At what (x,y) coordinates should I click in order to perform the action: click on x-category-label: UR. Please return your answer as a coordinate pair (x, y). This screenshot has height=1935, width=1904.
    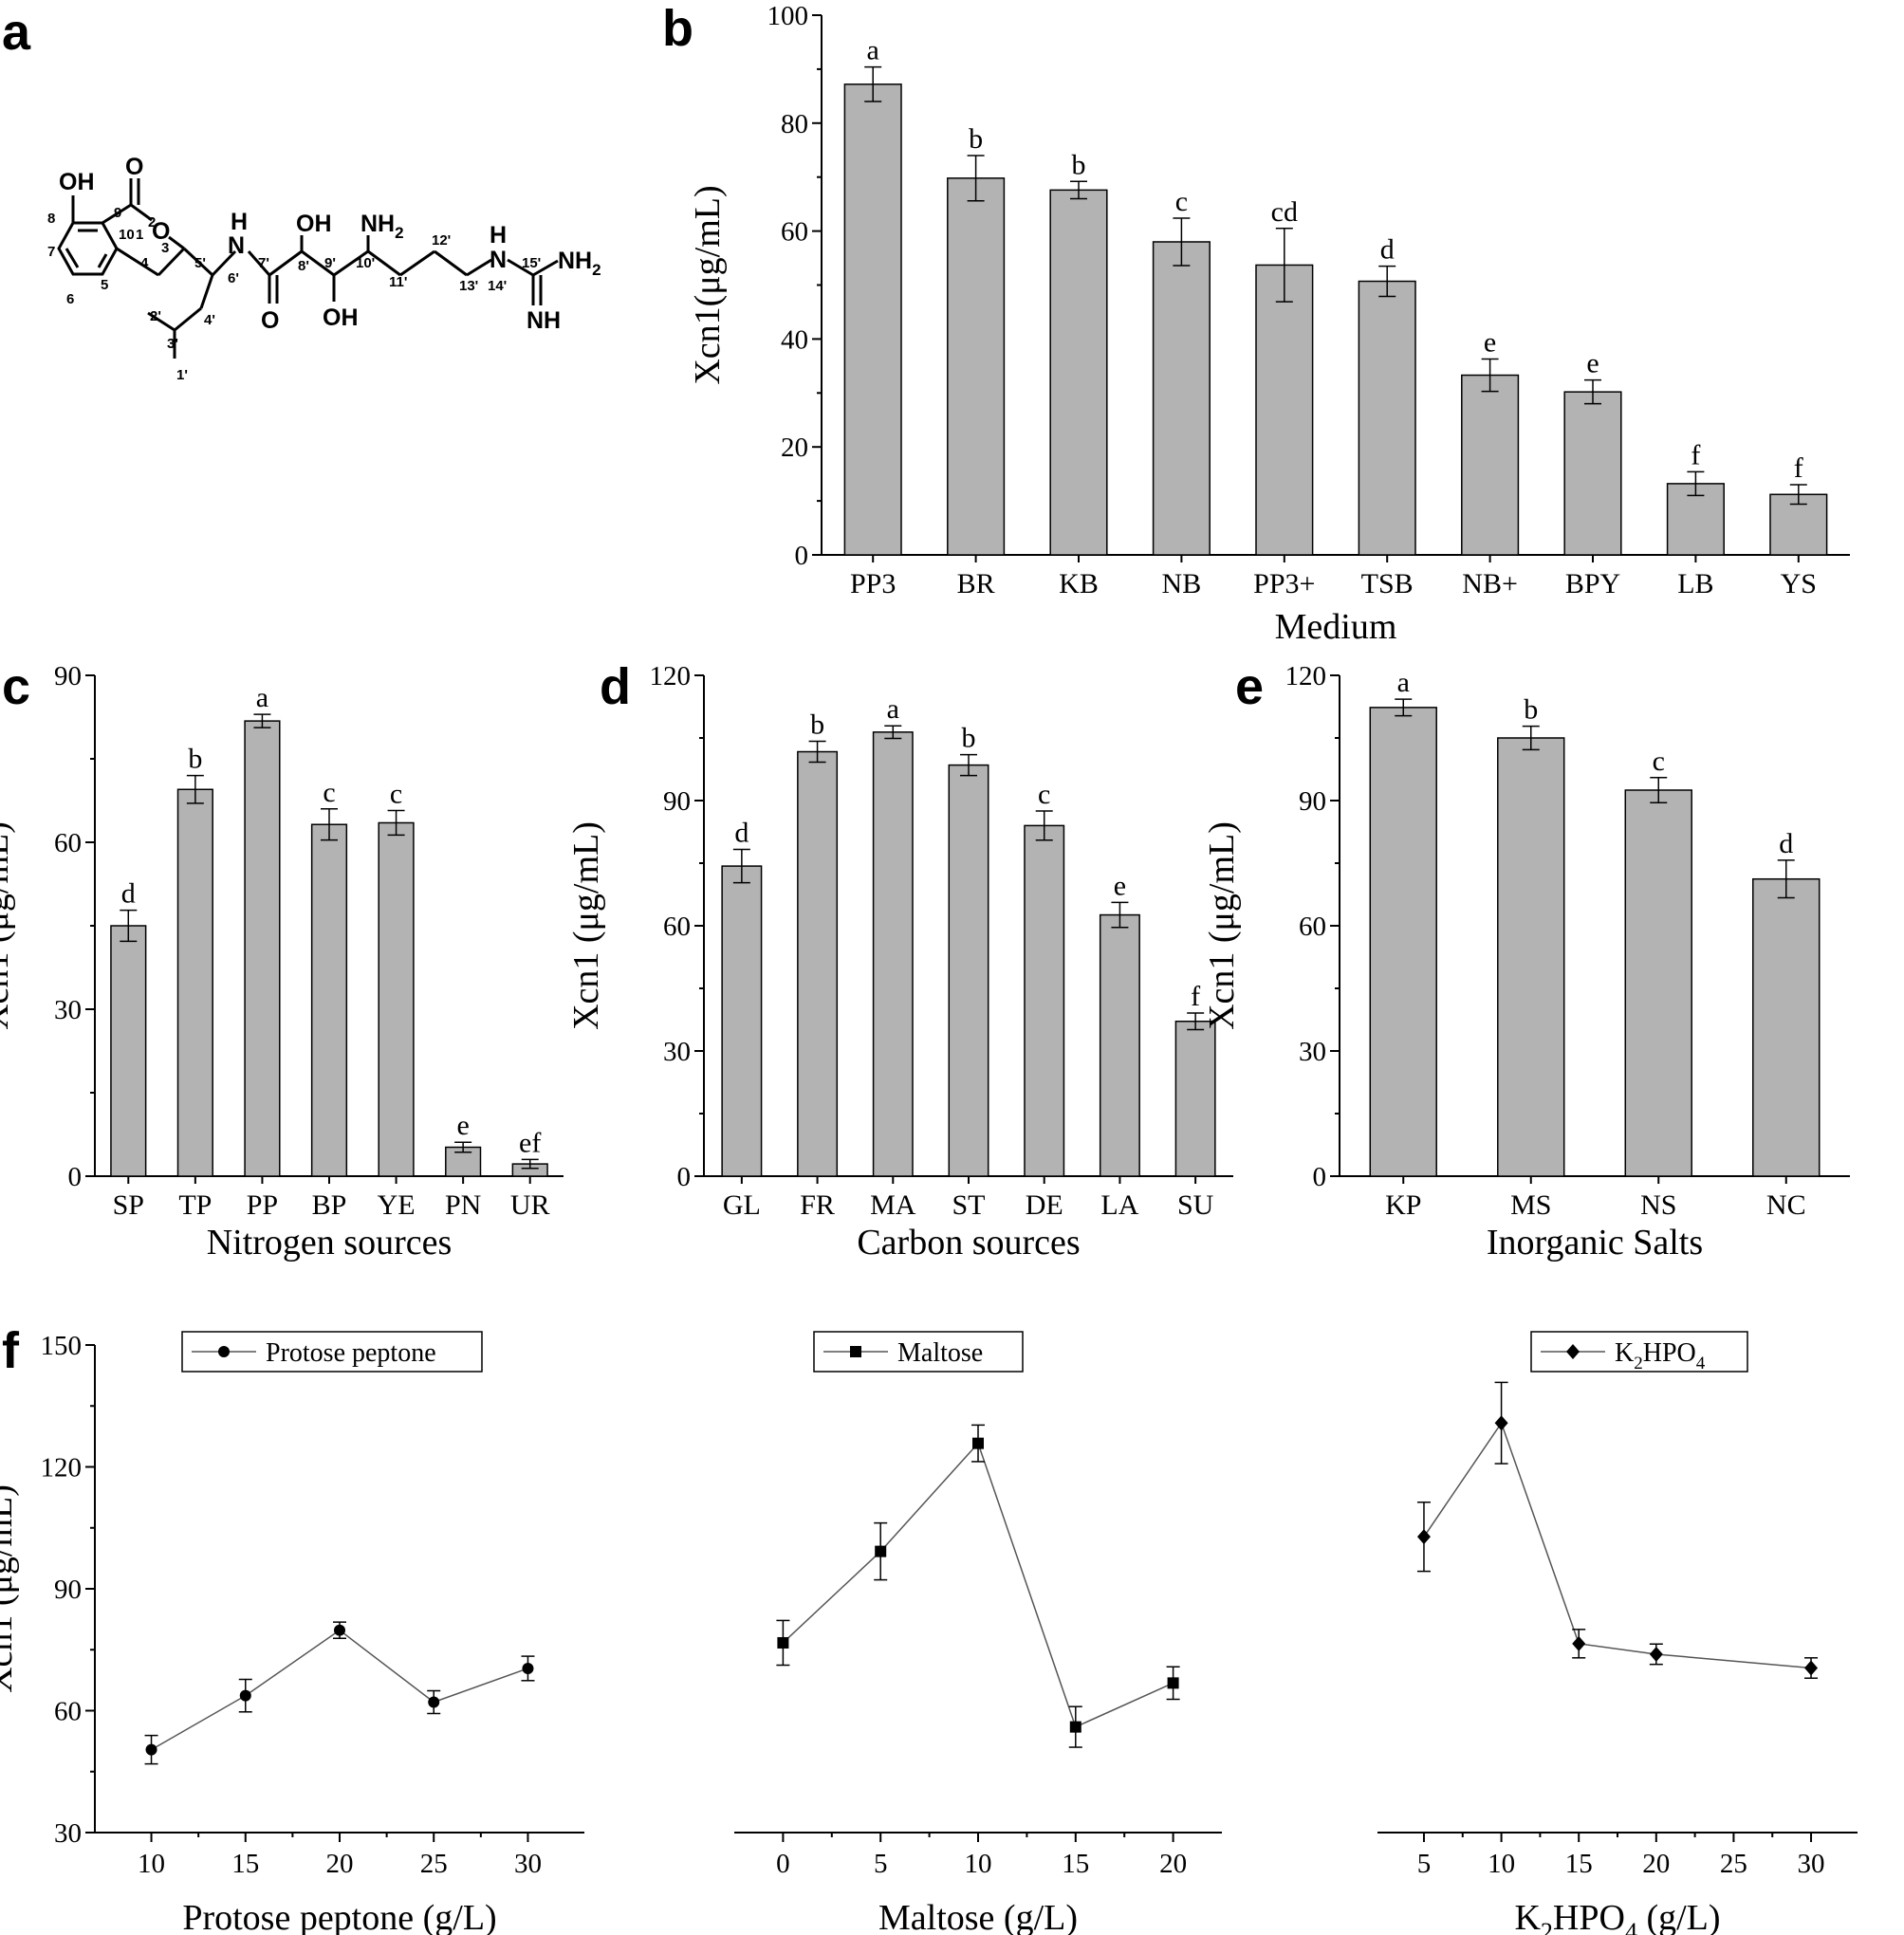
    Looking at the image, I should click on (530, 1205).